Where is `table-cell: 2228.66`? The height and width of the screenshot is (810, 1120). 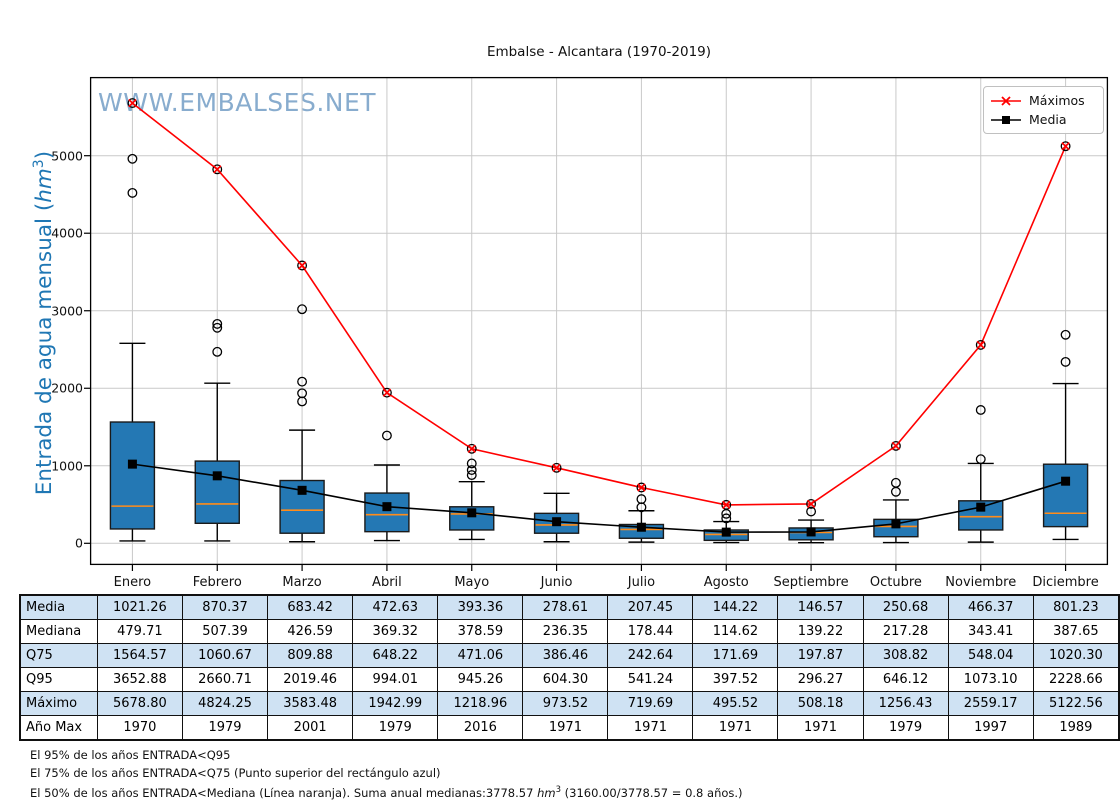
table-cell: 2228.66 is located at coordinates (1076, 679).